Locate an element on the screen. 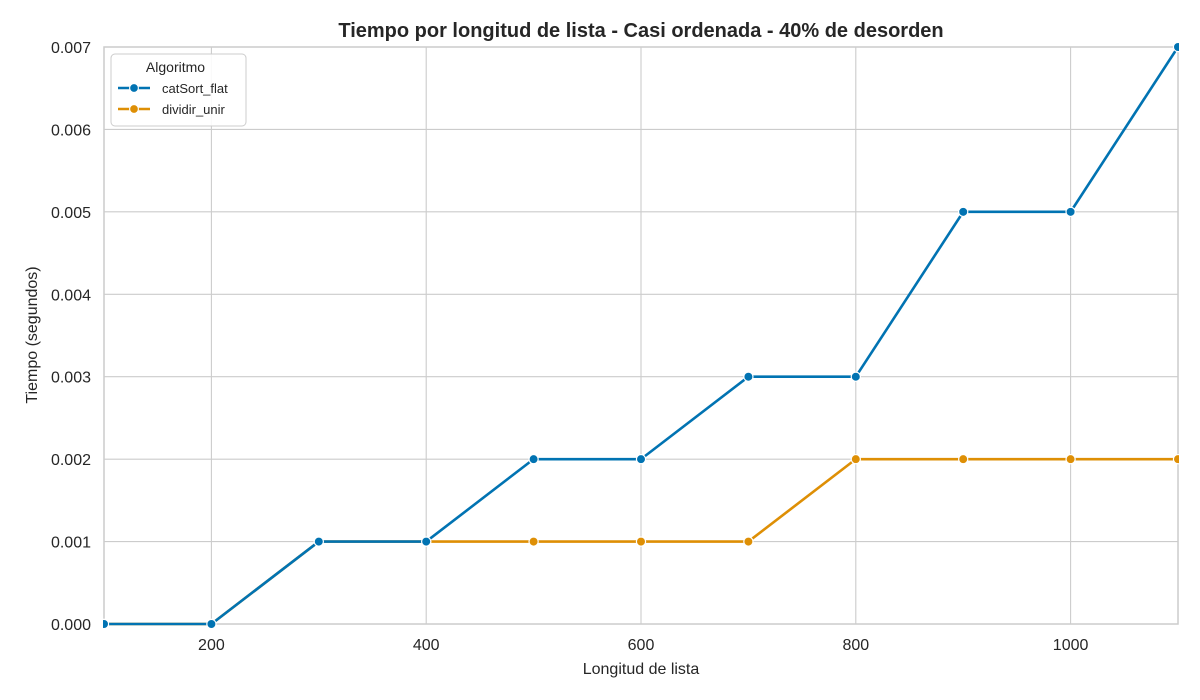 The image size is (1200, 700). y-tick-label: 0.000 is located at coordinates (71, 625).